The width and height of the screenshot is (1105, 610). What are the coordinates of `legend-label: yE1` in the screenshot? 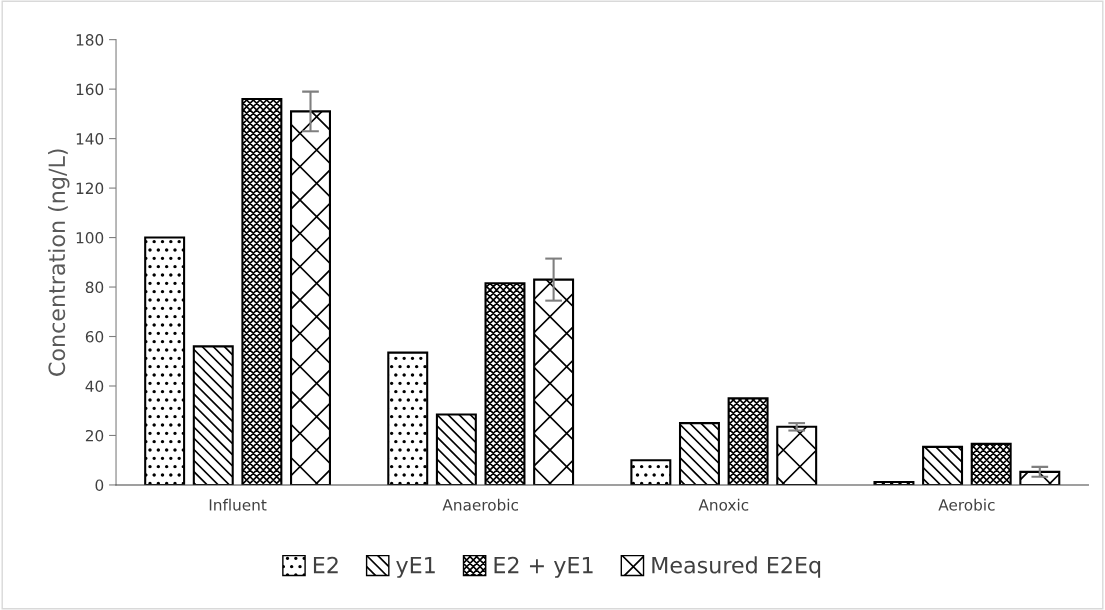 It's located at (415, 567).